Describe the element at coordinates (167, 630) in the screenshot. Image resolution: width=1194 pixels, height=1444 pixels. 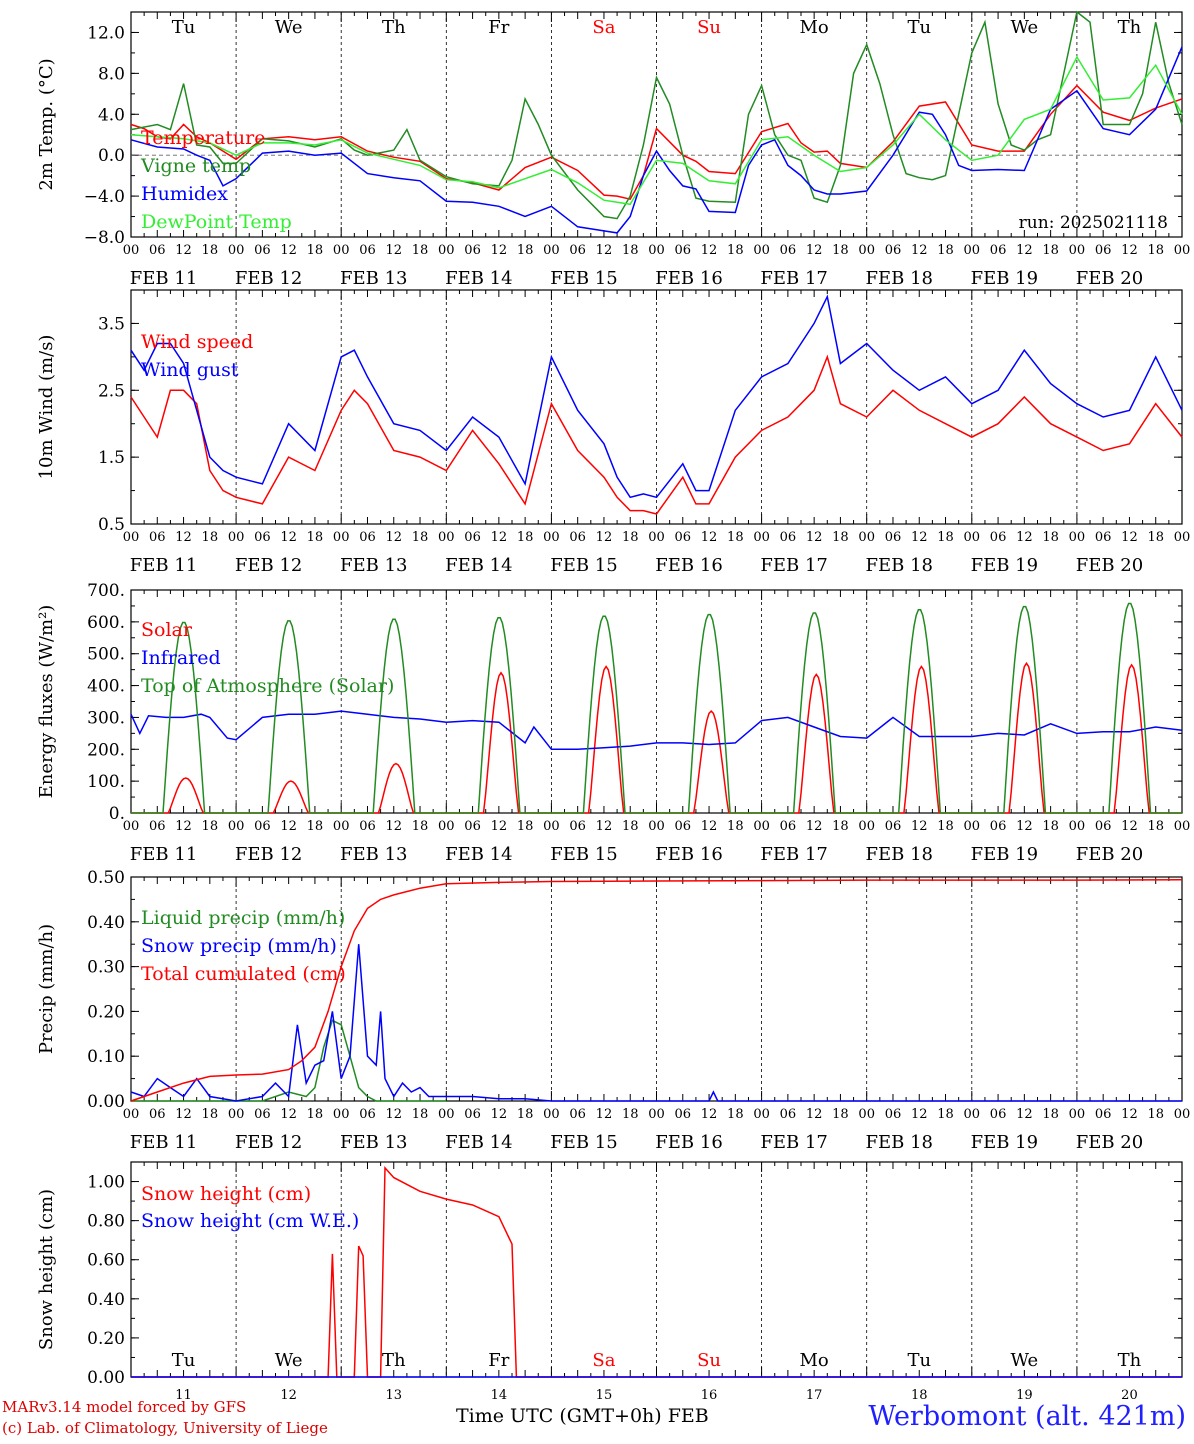
I see `energy-legend-entry: Solar` at that location.